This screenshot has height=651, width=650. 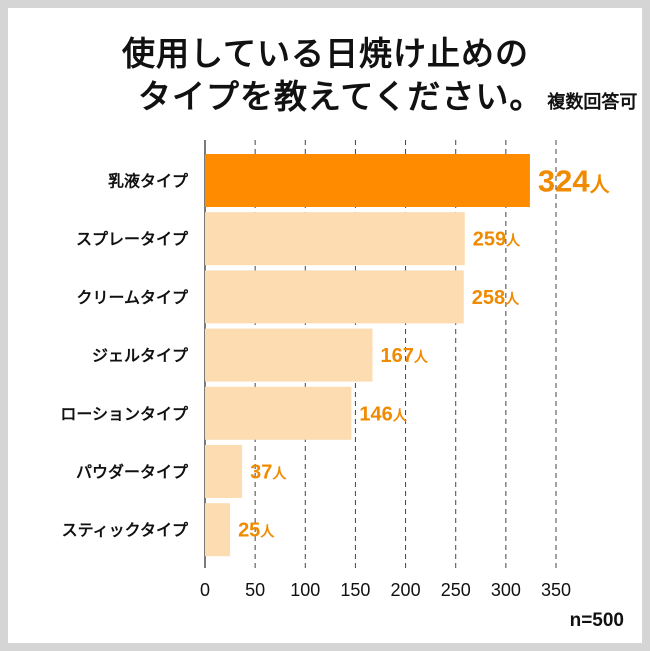 What do you see at coordinates (496, 298) in the screenshot?
I see `data-label: 258人` at bounding box center [496, 298].